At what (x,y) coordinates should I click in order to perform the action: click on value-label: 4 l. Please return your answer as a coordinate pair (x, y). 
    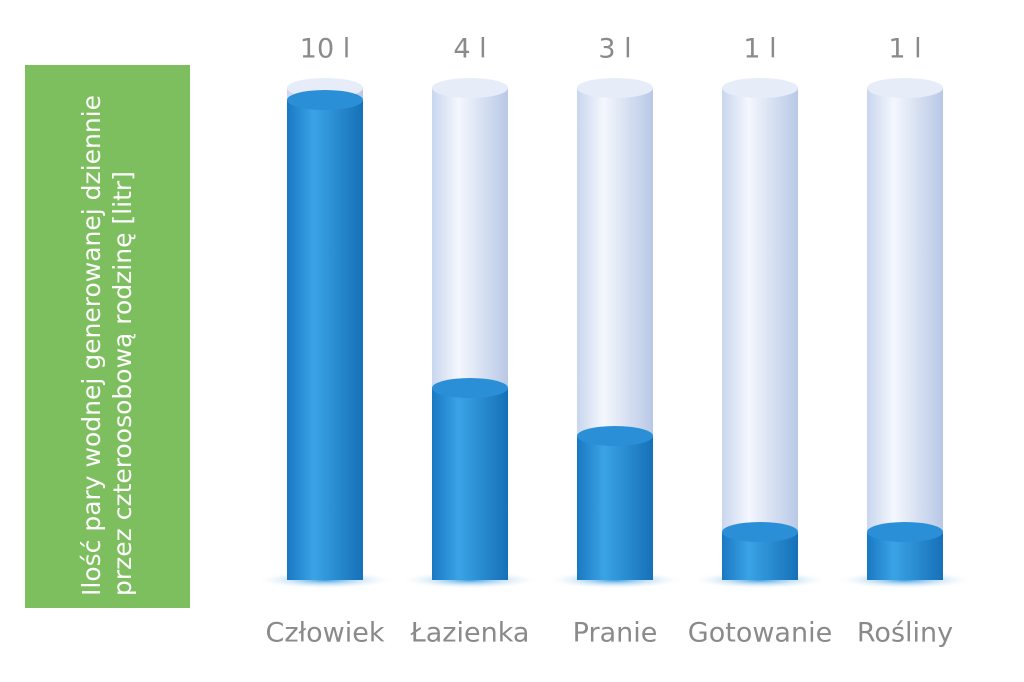
    Looking at the image, I should click on (469, 49).